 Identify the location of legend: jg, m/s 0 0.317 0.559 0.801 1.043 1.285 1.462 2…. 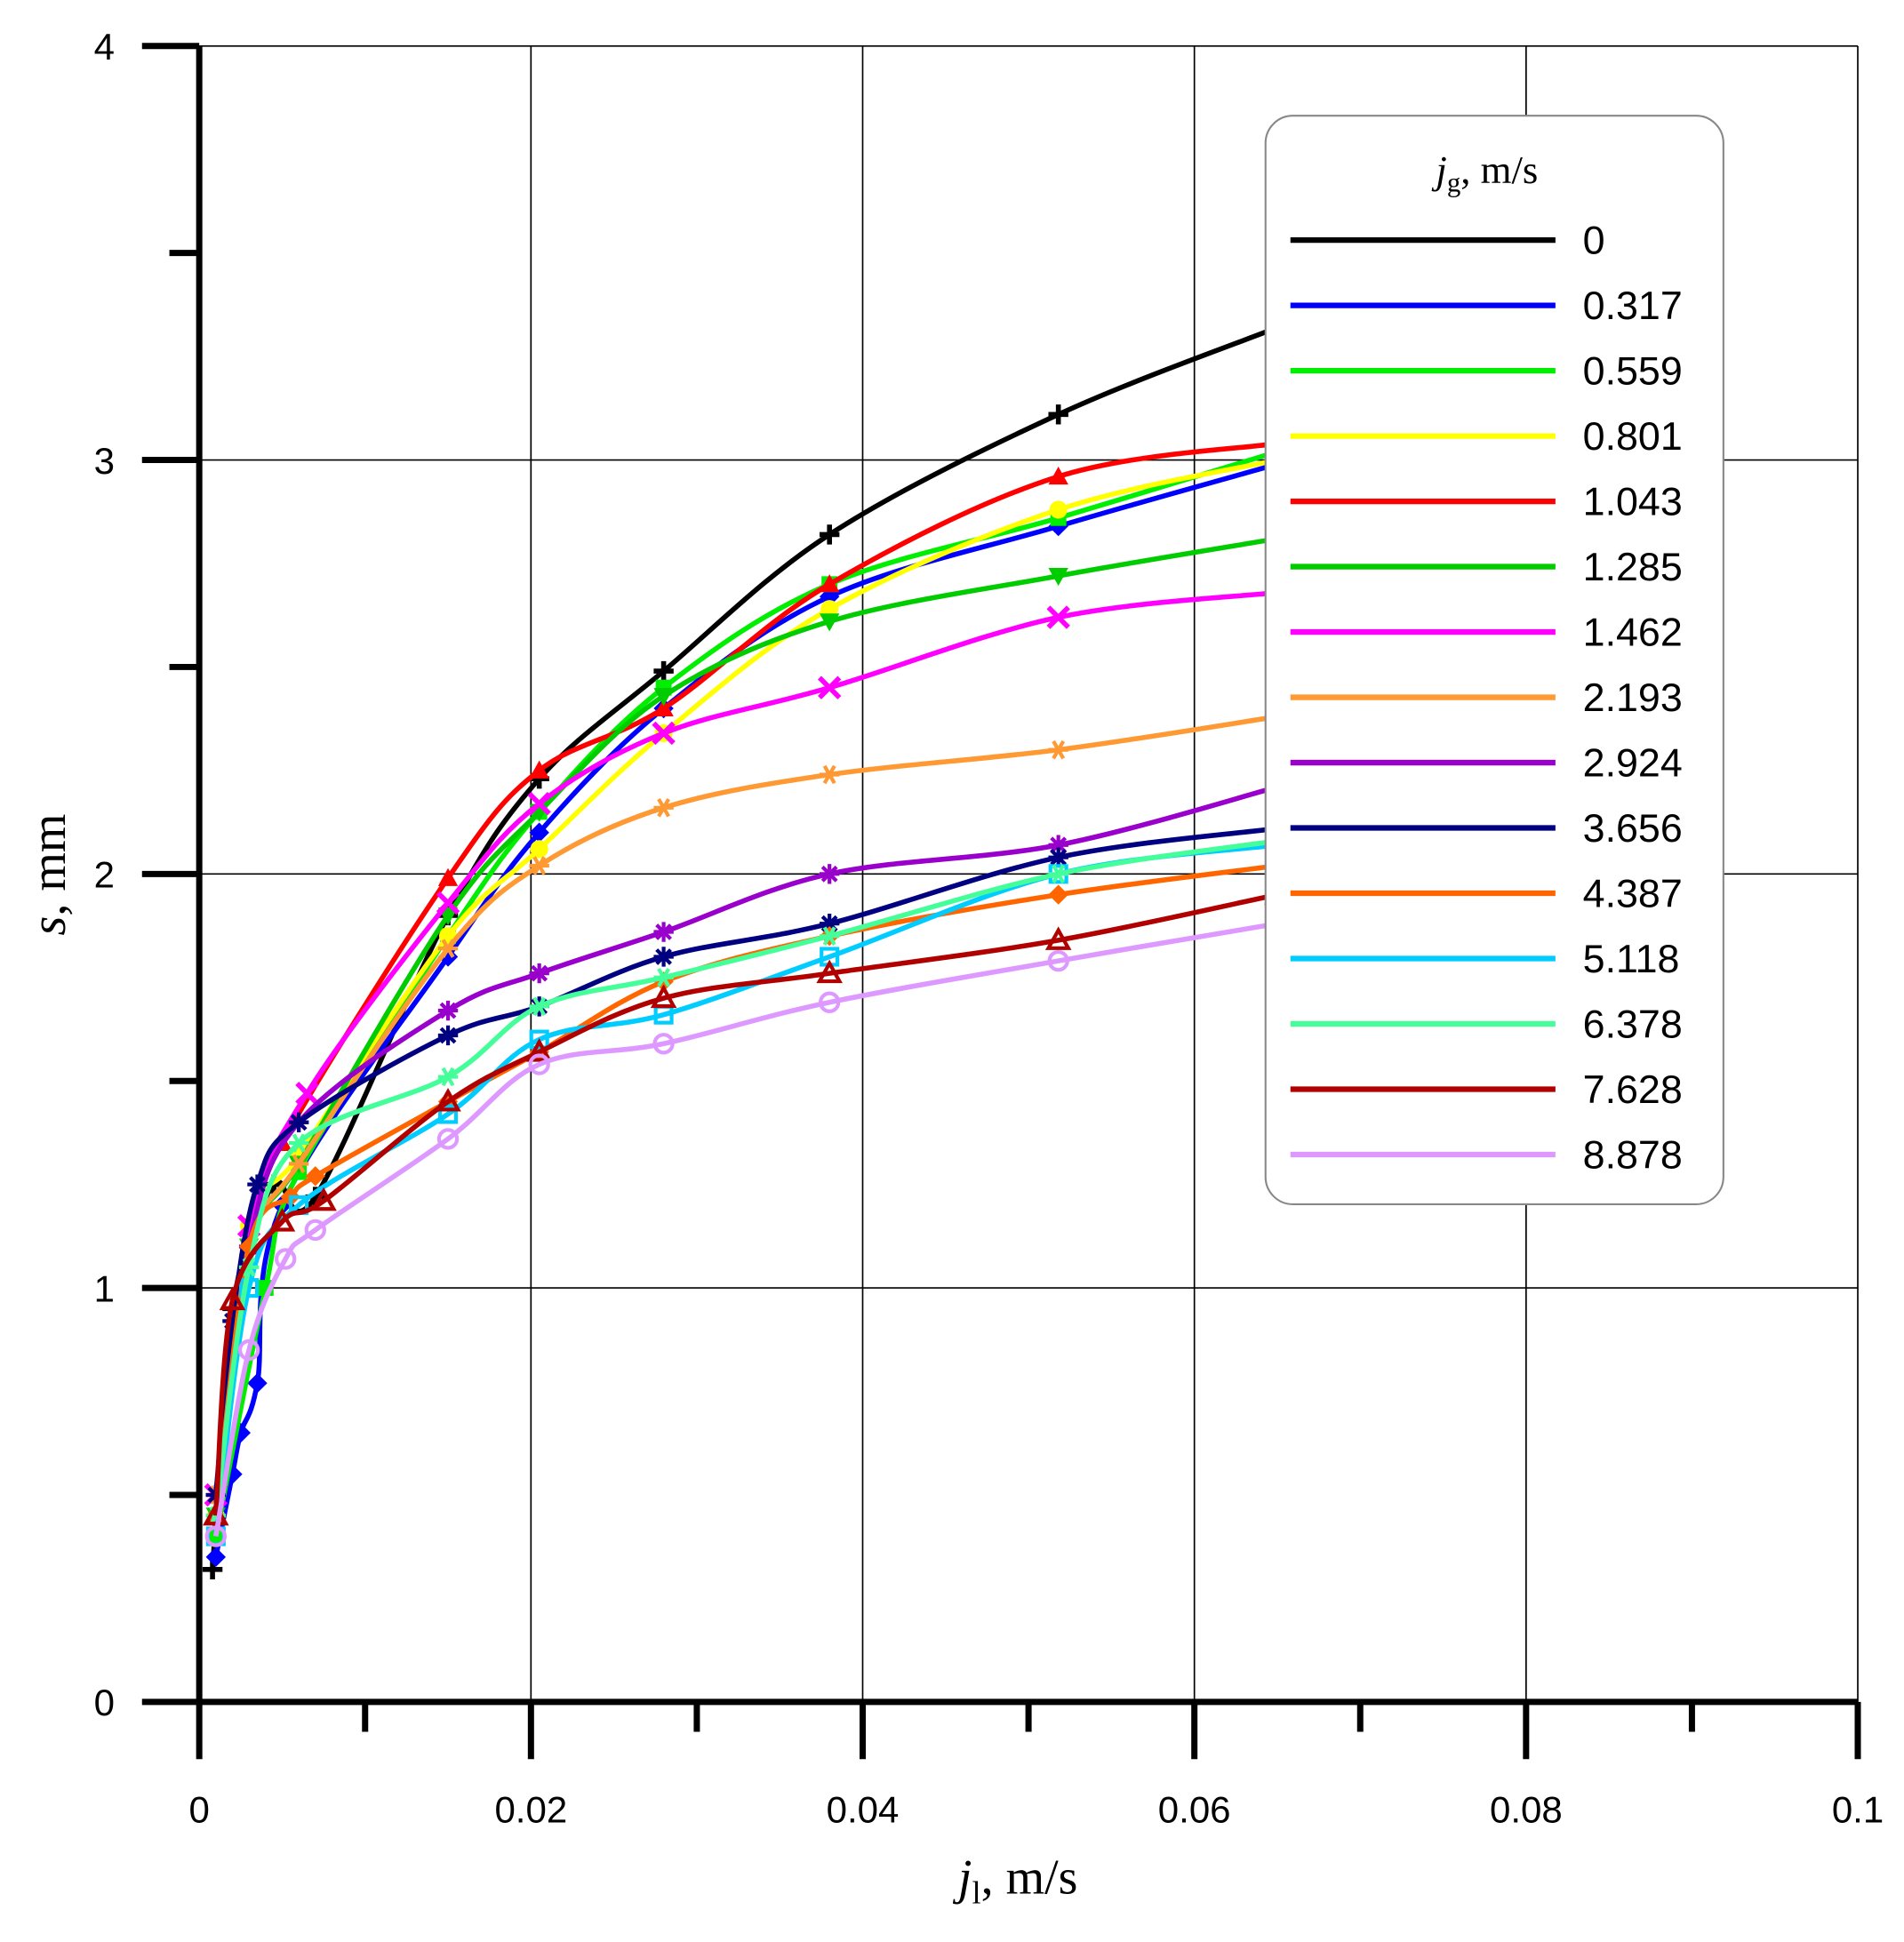
(1494, 660).